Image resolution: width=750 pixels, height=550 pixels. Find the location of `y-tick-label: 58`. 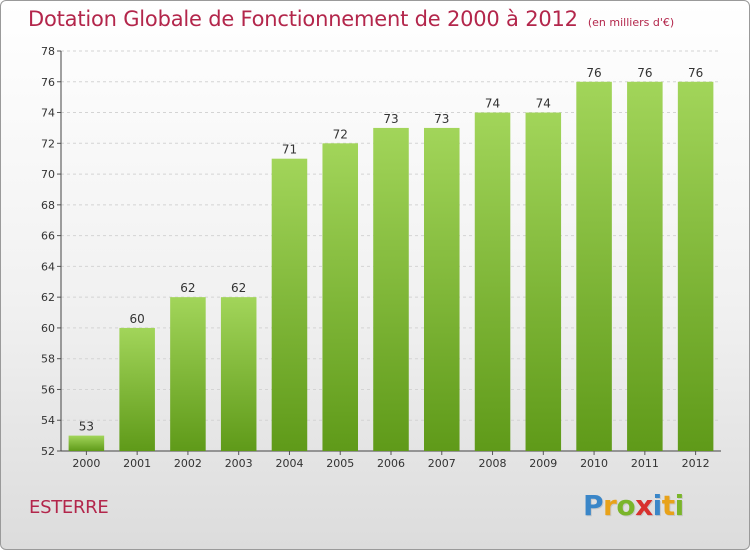

y-tick-label: 58 is located at coordinates (48, 359).